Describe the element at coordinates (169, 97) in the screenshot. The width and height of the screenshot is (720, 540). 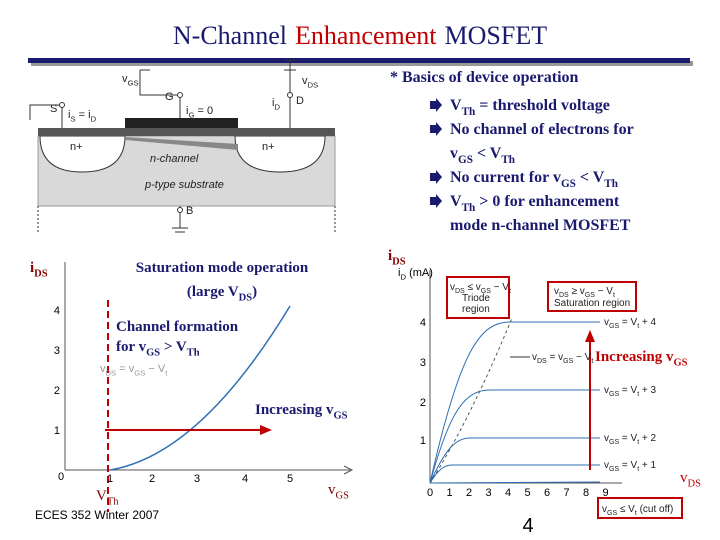
I see `terminal-label: G` at that location.